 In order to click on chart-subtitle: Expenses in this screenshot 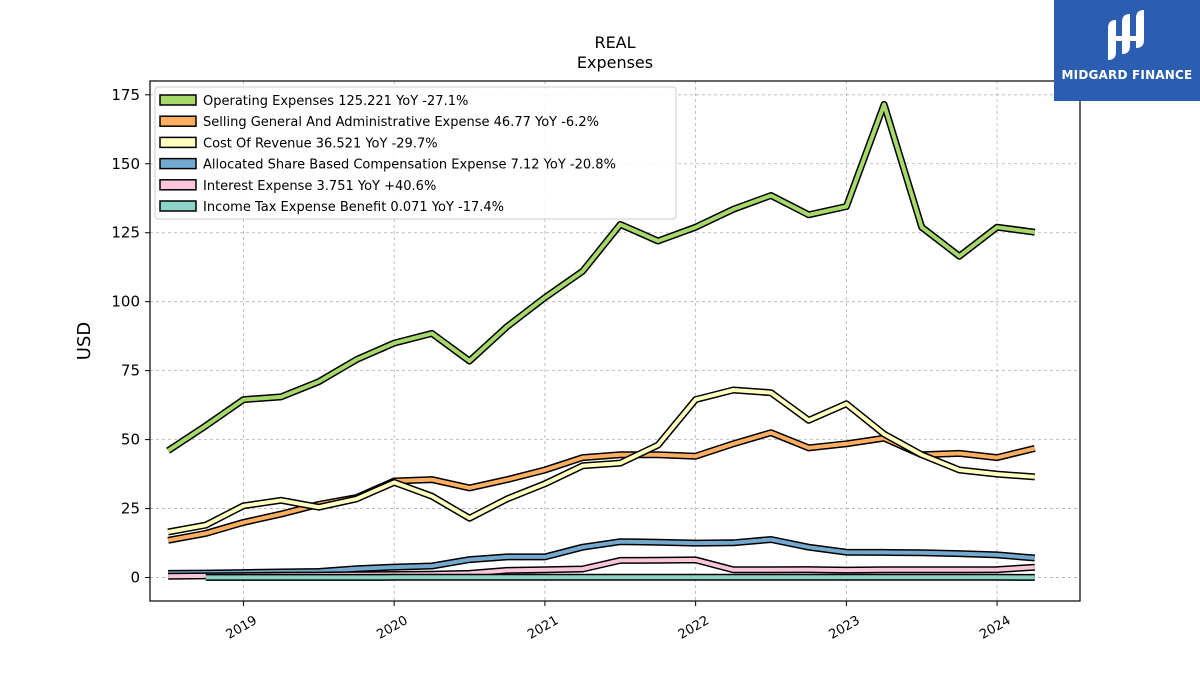, I will do `click(615, 62)`.